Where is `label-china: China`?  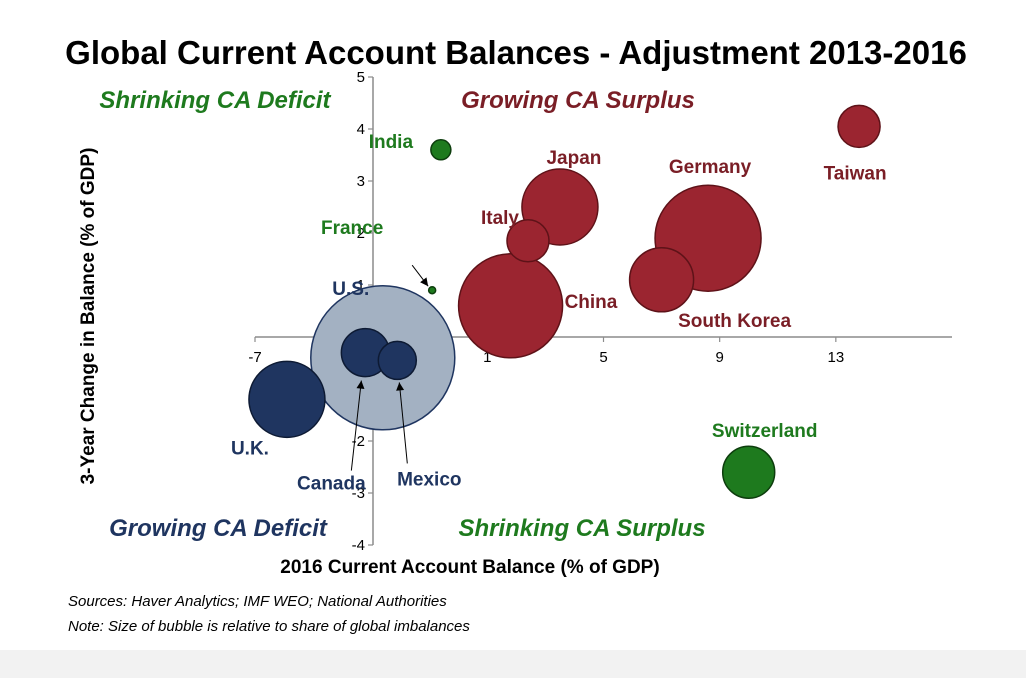 label-china: China is located at coordinates (591, 302).